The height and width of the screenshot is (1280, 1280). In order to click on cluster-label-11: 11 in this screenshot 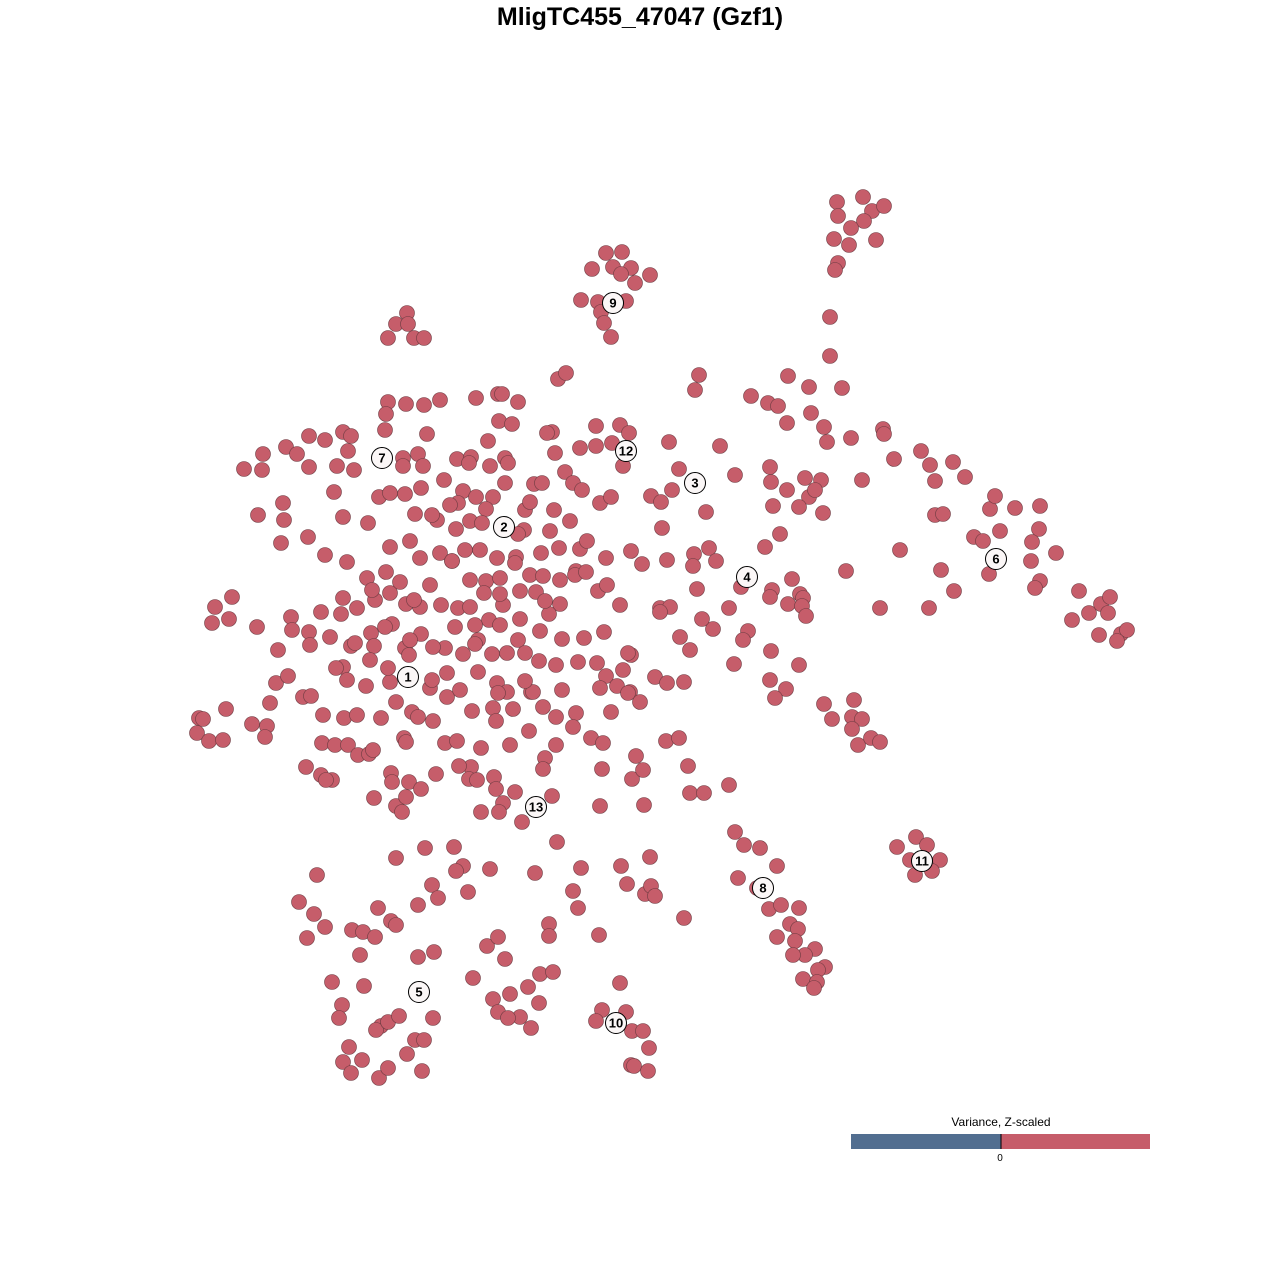, I will do `click(922, 861)`.